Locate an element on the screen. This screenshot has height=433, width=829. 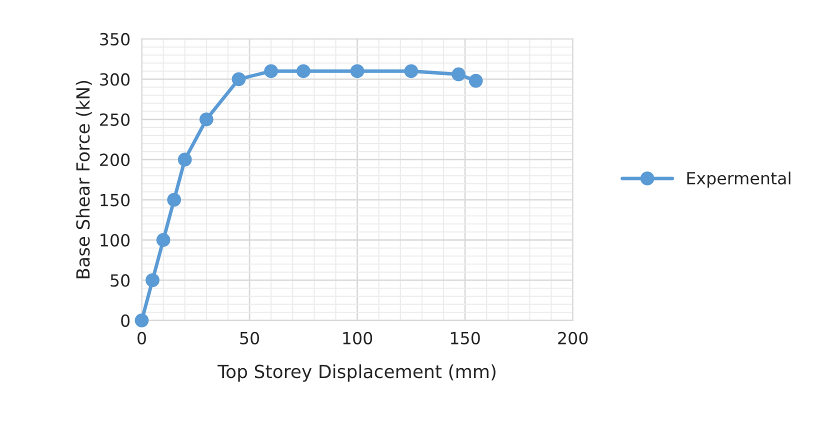
x-tick-label: 100 is located at coordinates (357, 338).